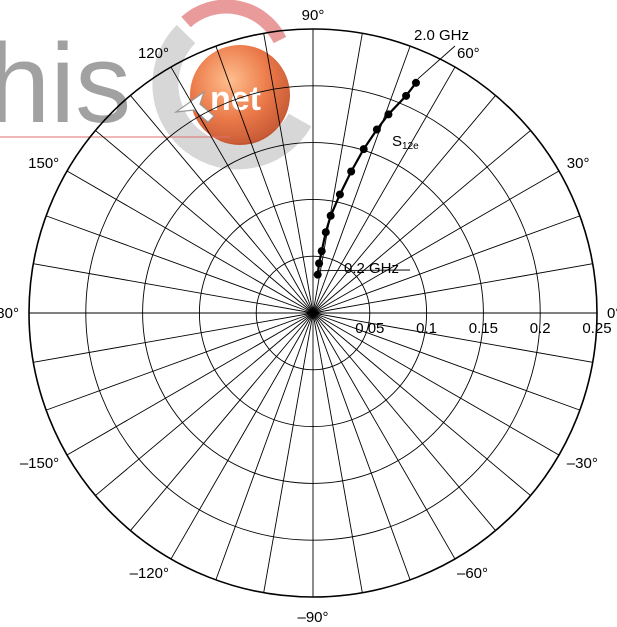 Image resolution: width=617 pixels, height=627 pixels. I want to click on angle-label: –90°, so click(312, 617).